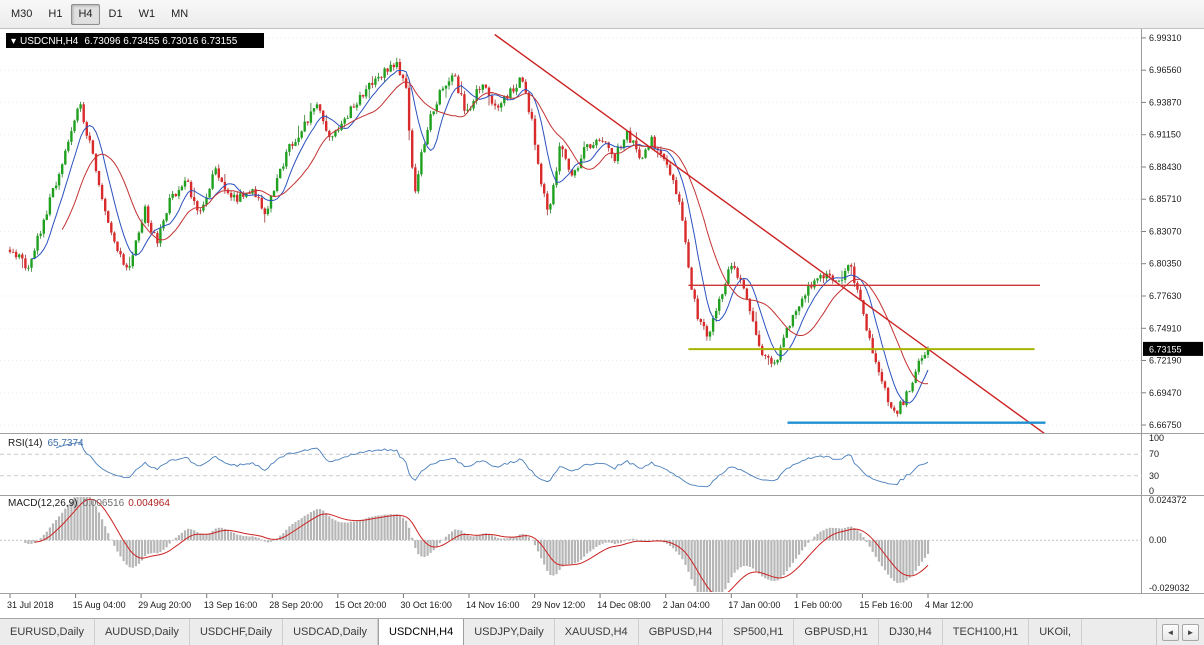  What do you see at coordinates (986, 632) in the screenshot?
I see `symbol-tab-tech100-h1: TECH100,H1` at bounding box center [986, 632].